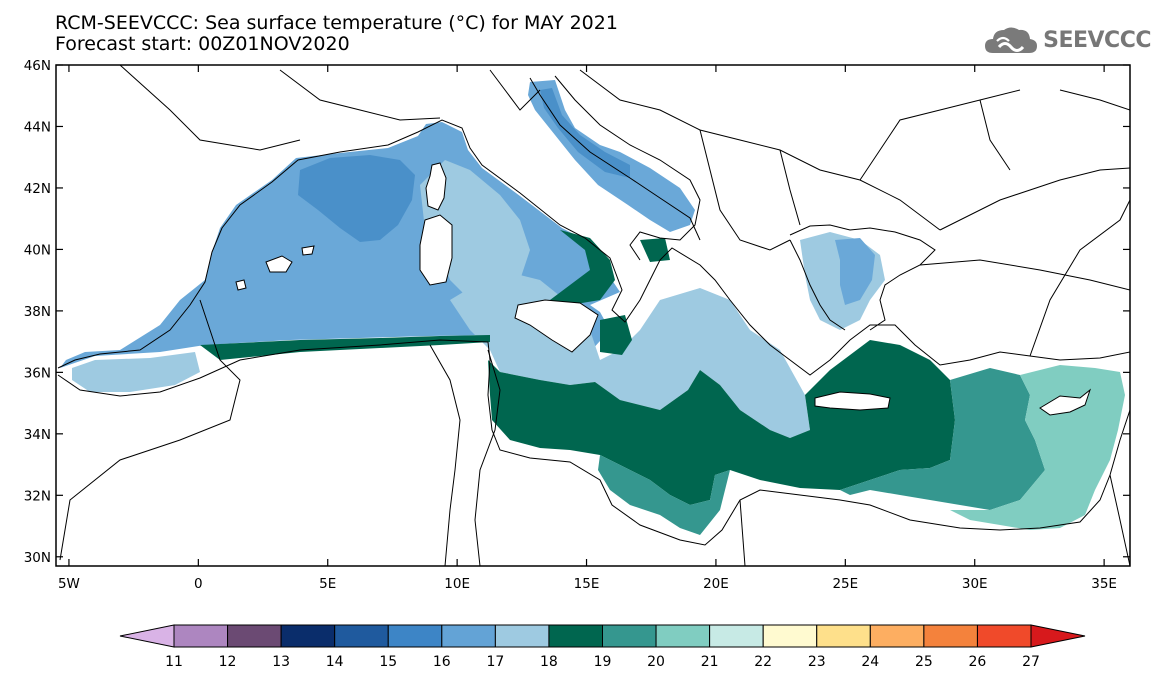 This screenshot has height=682, width=1165. Describe the element at coordinates (817, 662) in the screenshot. I see `colorbar-label: 23` at that location.